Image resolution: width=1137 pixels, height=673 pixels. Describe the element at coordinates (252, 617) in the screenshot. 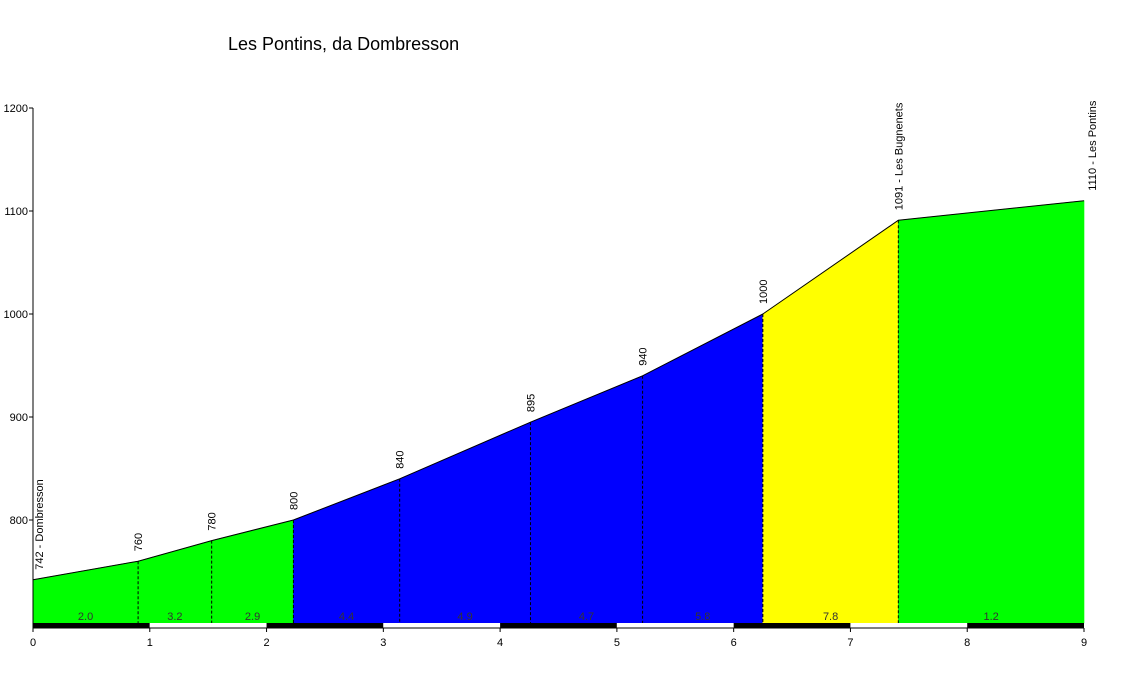

I see `gradient-label: 2.9` at that location.